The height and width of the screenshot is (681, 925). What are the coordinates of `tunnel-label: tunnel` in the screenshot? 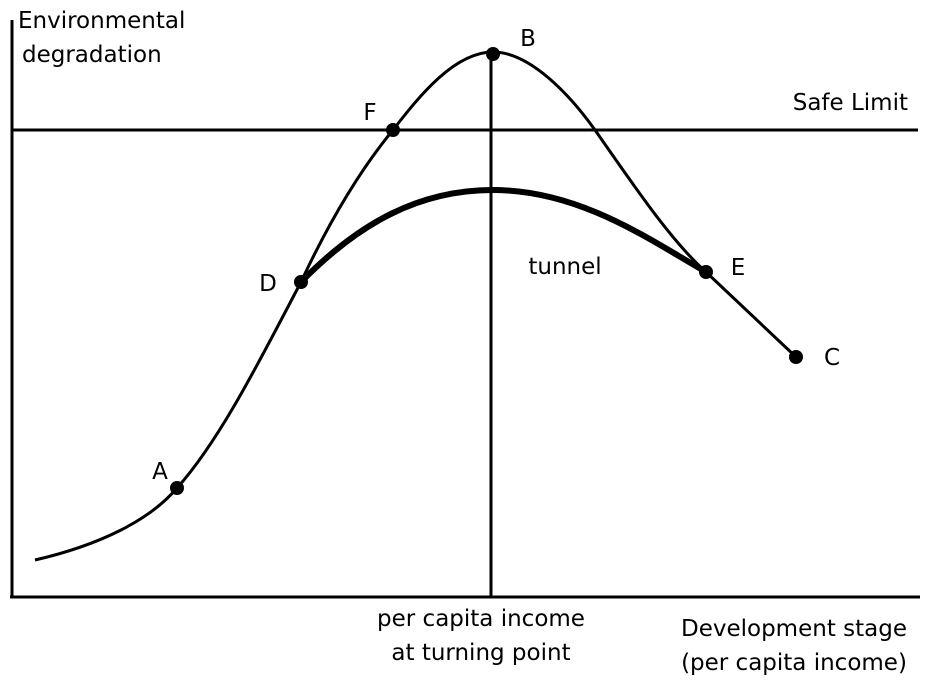 It's located at (564, 267).